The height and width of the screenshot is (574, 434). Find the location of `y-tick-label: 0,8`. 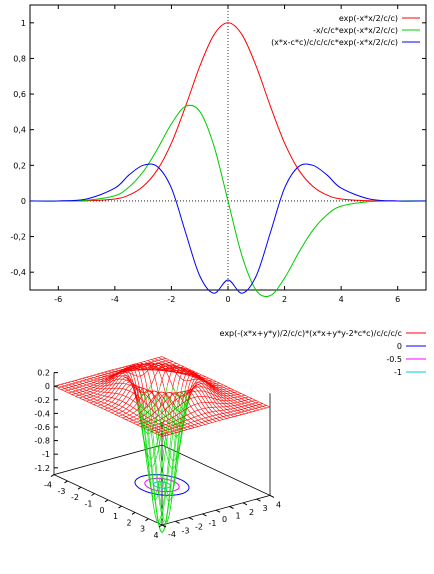

y-tick-label: 0,8 is located at coordinates (19, 58).